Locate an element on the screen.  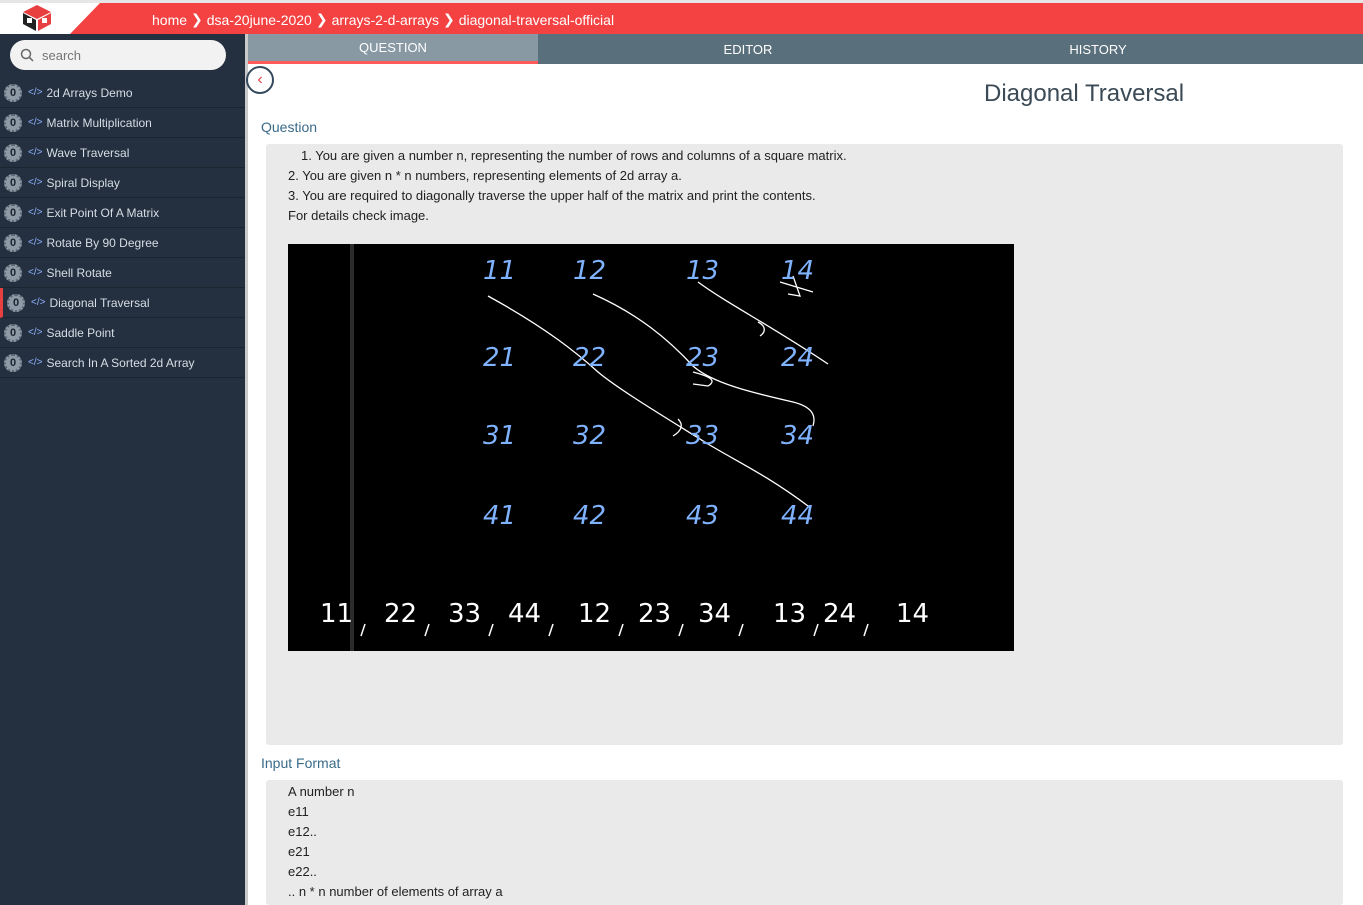
matrix-cell-label: 24 is located at coordinates (797, 358).